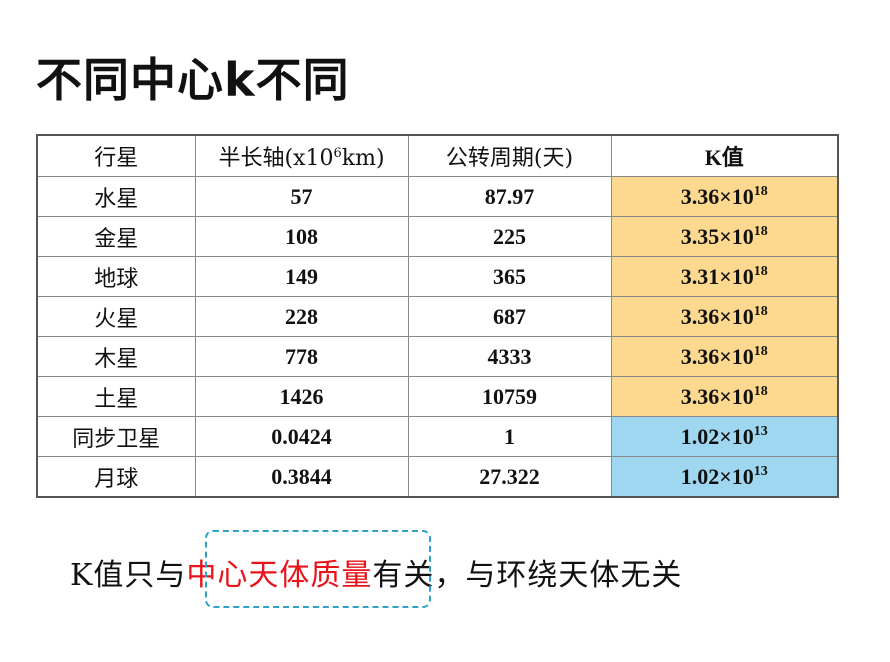 The image size is (890, 662). I want to click on table-row: 木星 778 4333 3.36×1018, so click(437, 356).